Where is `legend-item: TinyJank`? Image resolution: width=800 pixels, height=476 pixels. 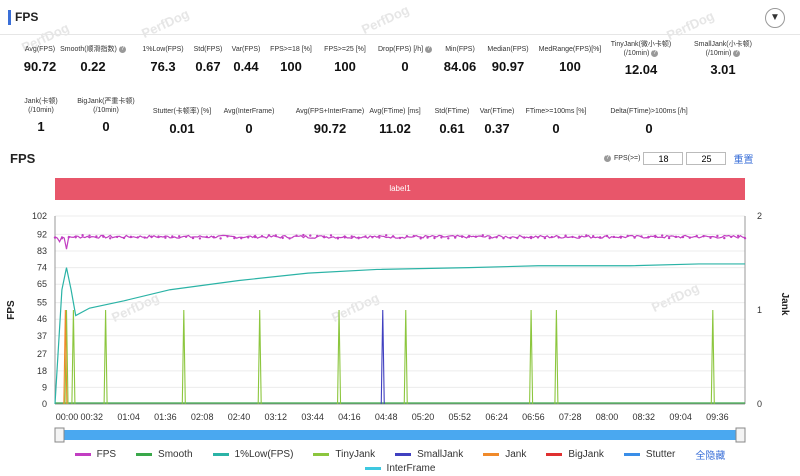 legend-item: TinyJank is located at coordinates (344, 454).